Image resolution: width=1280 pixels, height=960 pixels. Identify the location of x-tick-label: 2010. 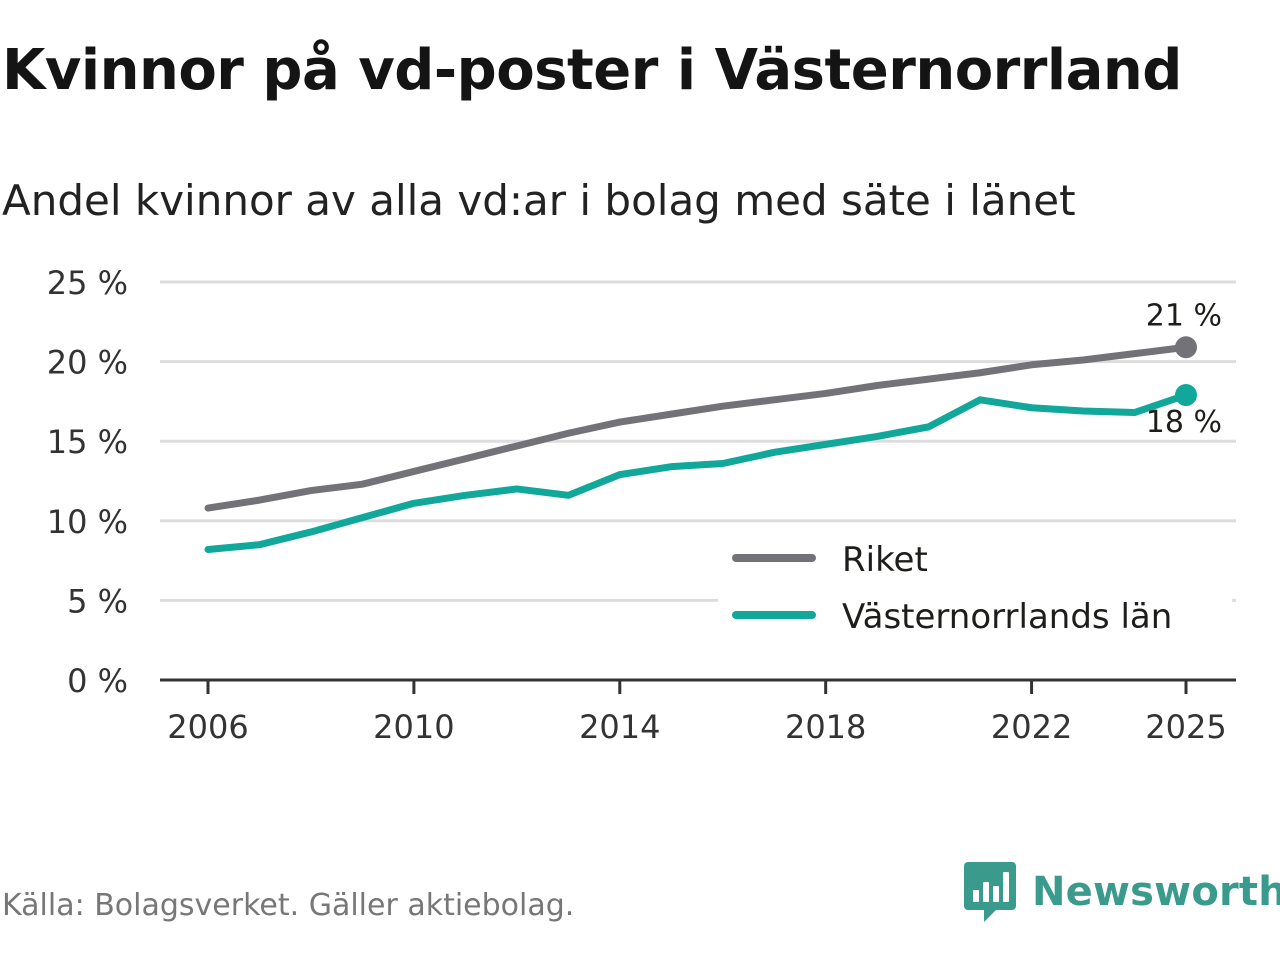
(413, 727).